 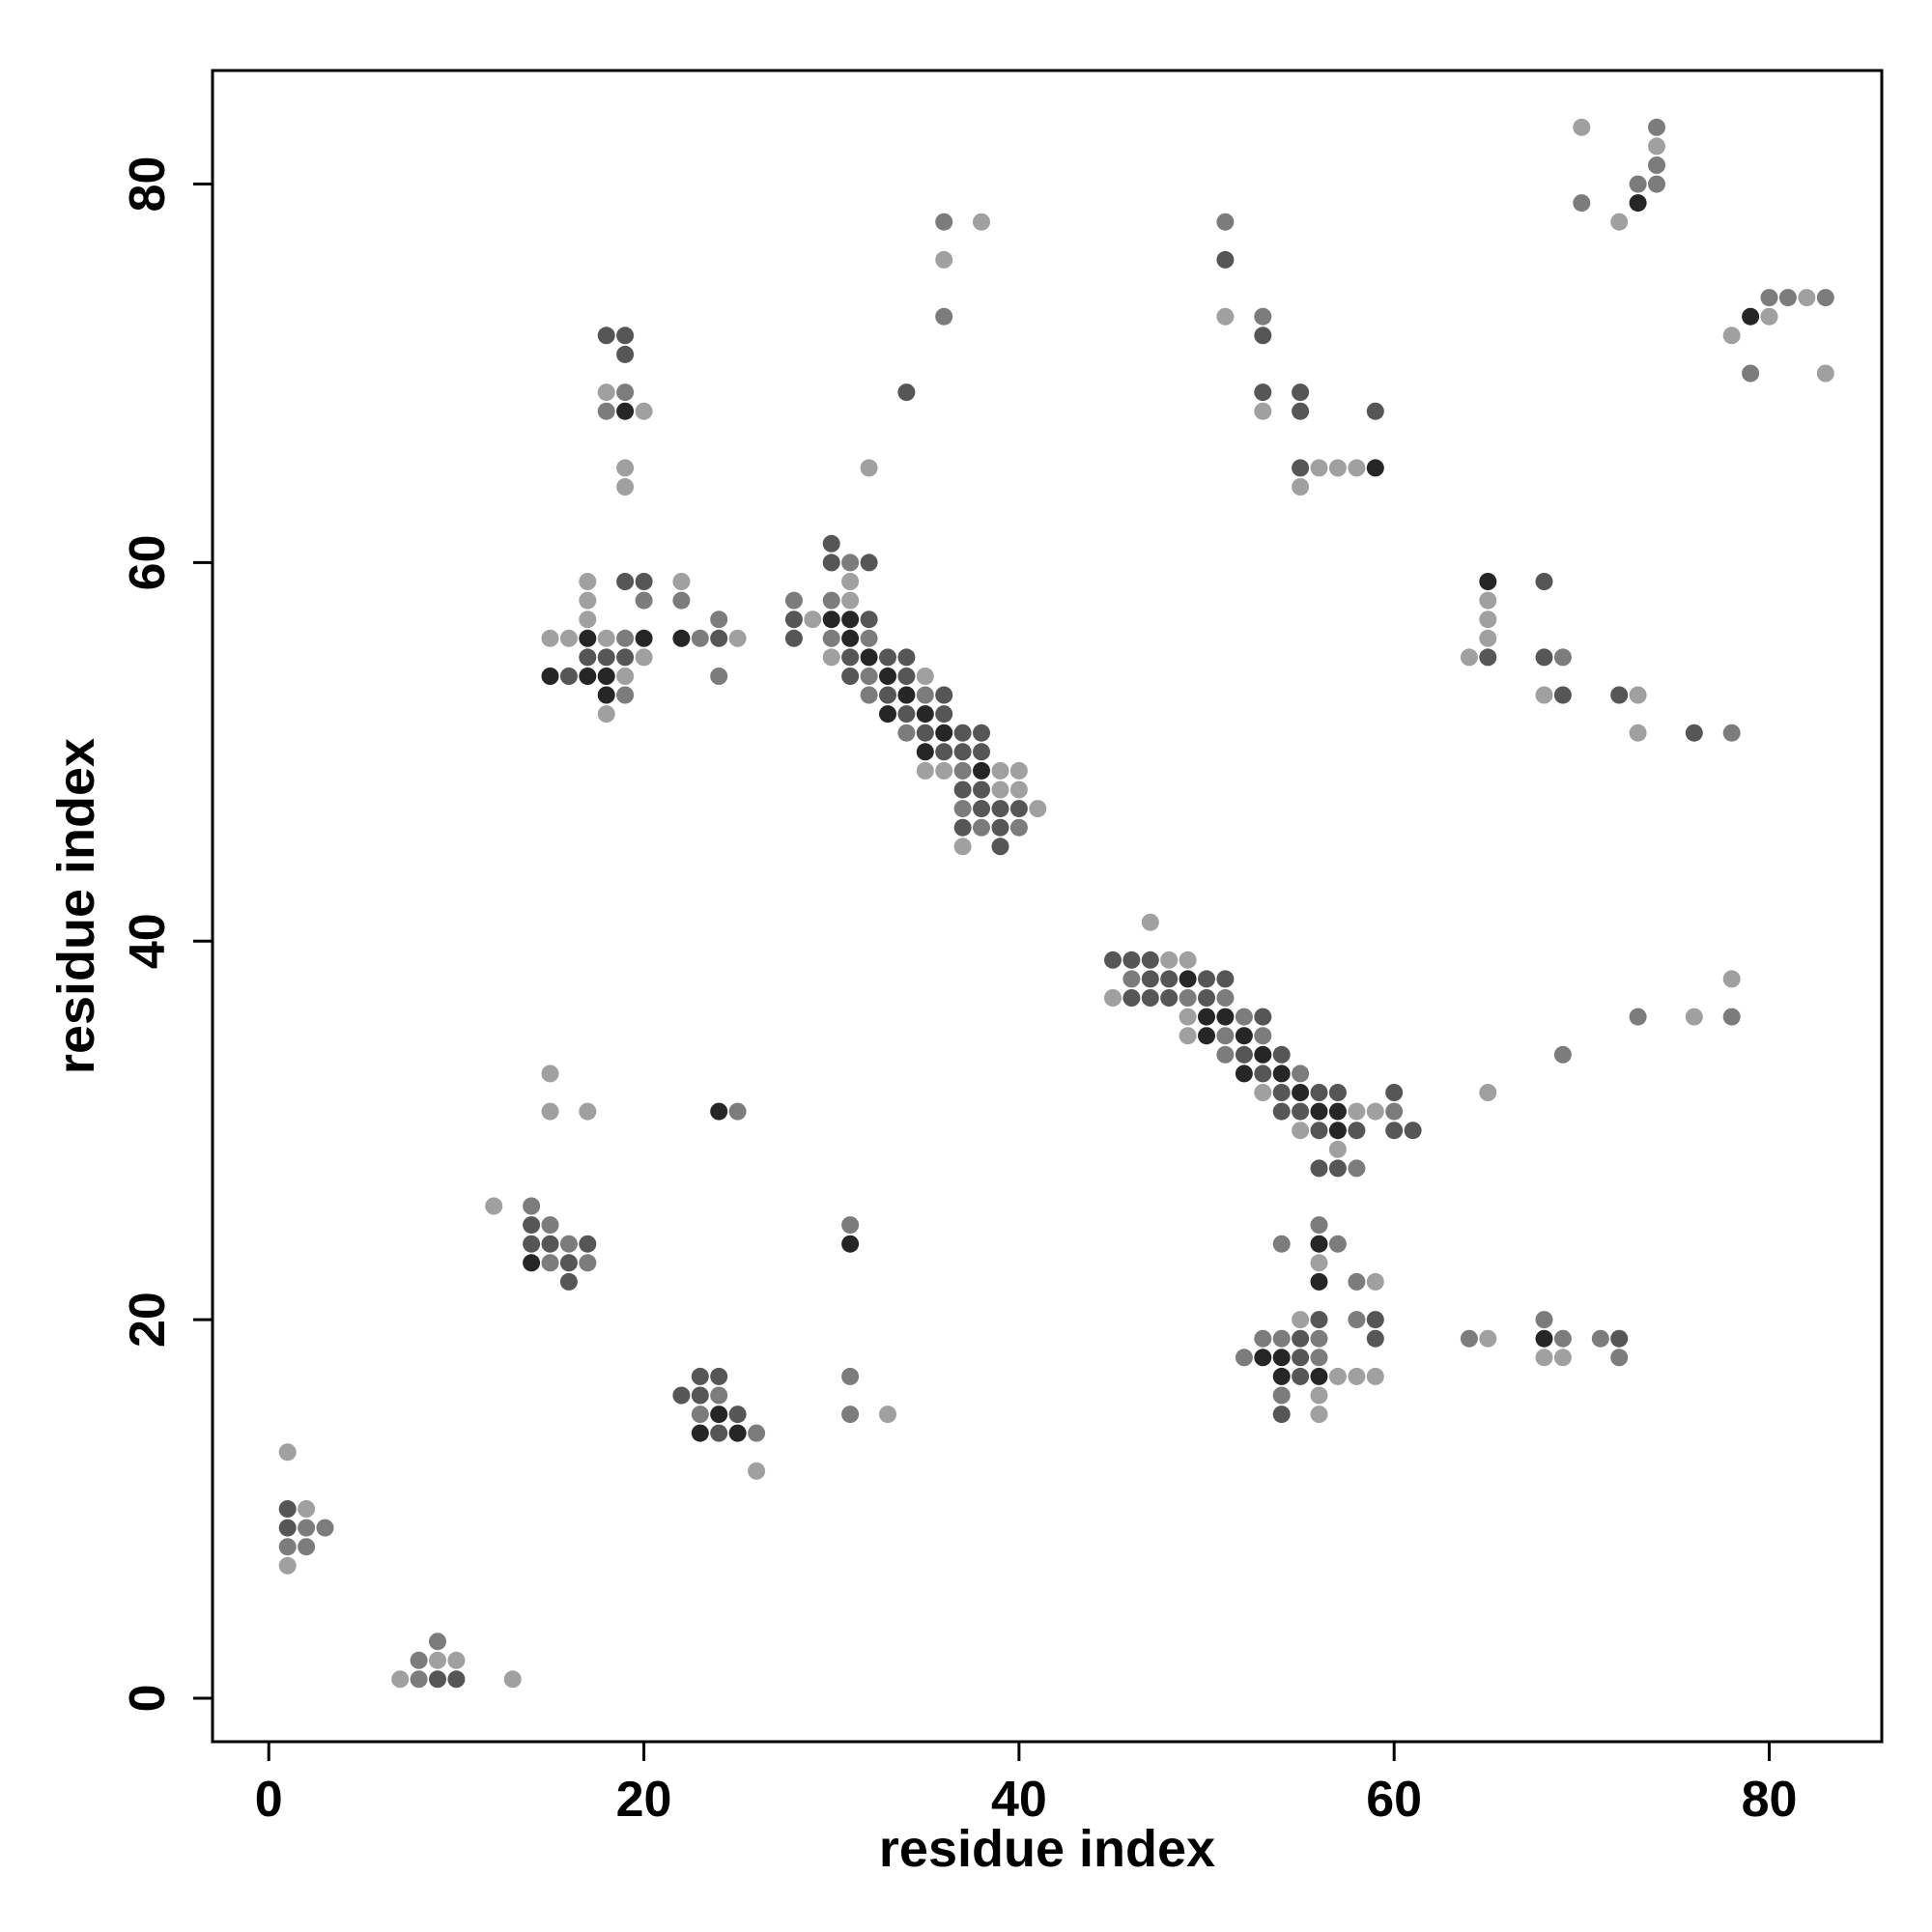 What do you see at coordinates (148, 1320) in the screenshot?
I see `y-tick-label: 20` at bounding box center [148, 1320].